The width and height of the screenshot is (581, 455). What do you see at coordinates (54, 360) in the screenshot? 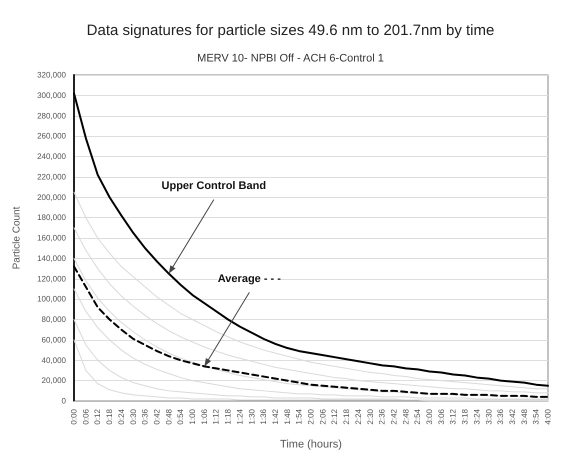
I see `y-tick-label: 40,000` at bounding box center [54, 360].